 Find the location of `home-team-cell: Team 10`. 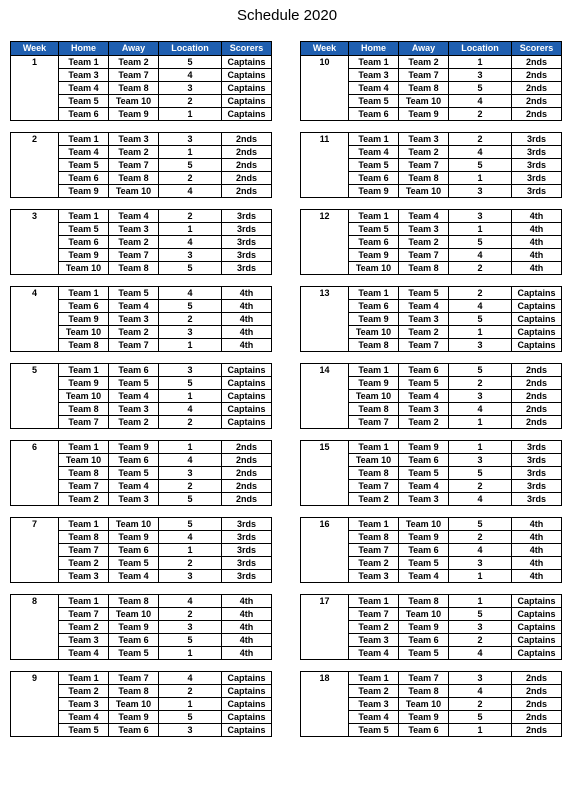

home-team-cell: Team 10 is located at coordinates (373, 396).